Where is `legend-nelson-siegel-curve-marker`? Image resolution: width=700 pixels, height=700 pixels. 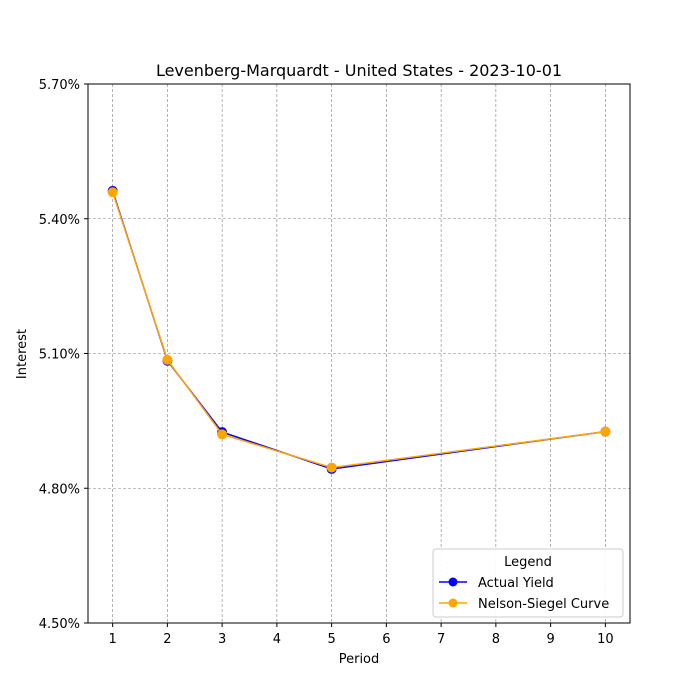 legend-nelson-siegel-curve-marker is located at coordinates (453, 603).